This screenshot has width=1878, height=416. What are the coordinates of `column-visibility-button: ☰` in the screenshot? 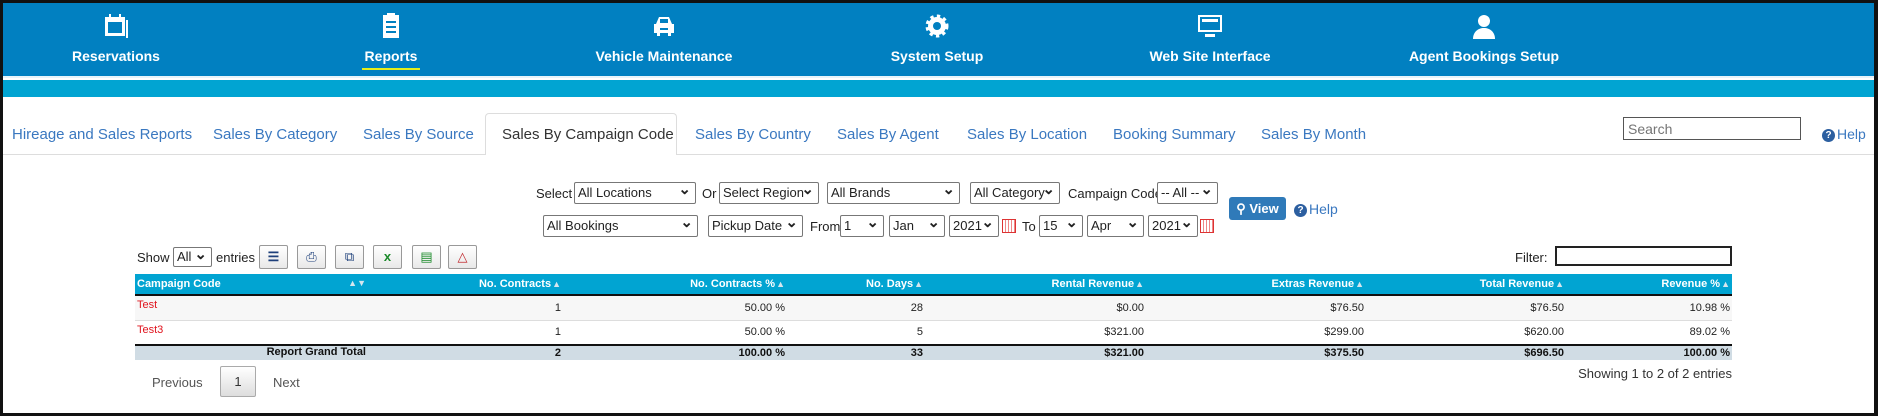 It's located at (273, 257).